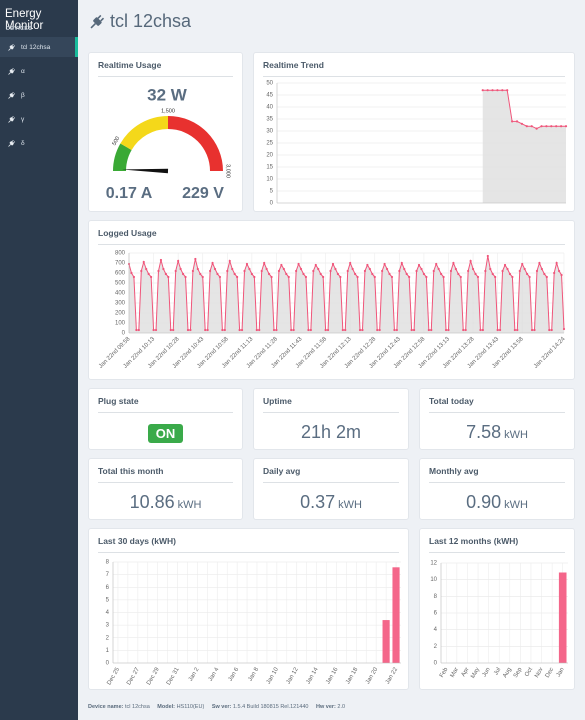 The height and width of the screenshot is (720, 585). Describe the element at coordinates (466, 672) in the screenshot. I see `x-tick-label: Apr` at that location.